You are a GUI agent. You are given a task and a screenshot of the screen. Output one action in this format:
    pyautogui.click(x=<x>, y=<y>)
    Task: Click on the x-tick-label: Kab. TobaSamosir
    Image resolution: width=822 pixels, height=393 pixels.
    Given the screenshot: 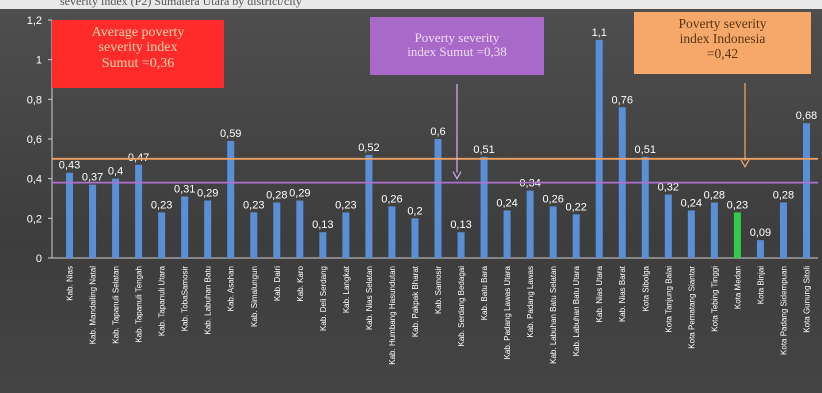 What is the action you would take?
    pyautogui.click(x=185, y=299)
    